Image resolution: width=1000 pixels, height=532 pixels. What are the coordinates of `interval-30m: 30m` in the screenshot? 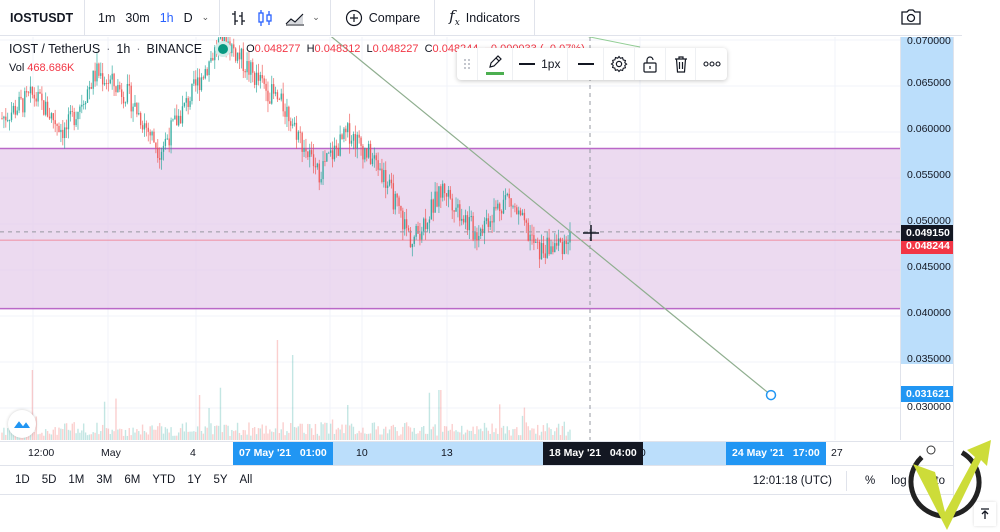 It's located at (137, 17).